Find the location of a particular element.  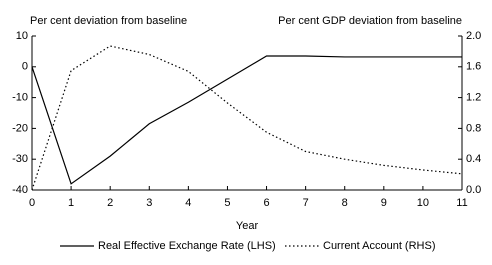

x-tick-label: 0 is located at coordinates (32, 203).